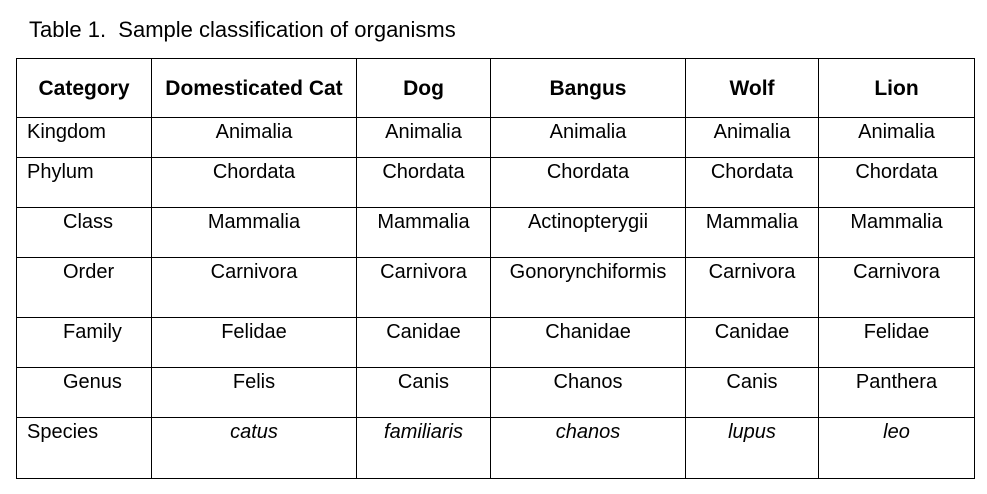 This screenshot has height=494, width=987. Describe the element at coordinates (423, 432) in the screenshot. I see `species-name: familiaris` at that location.